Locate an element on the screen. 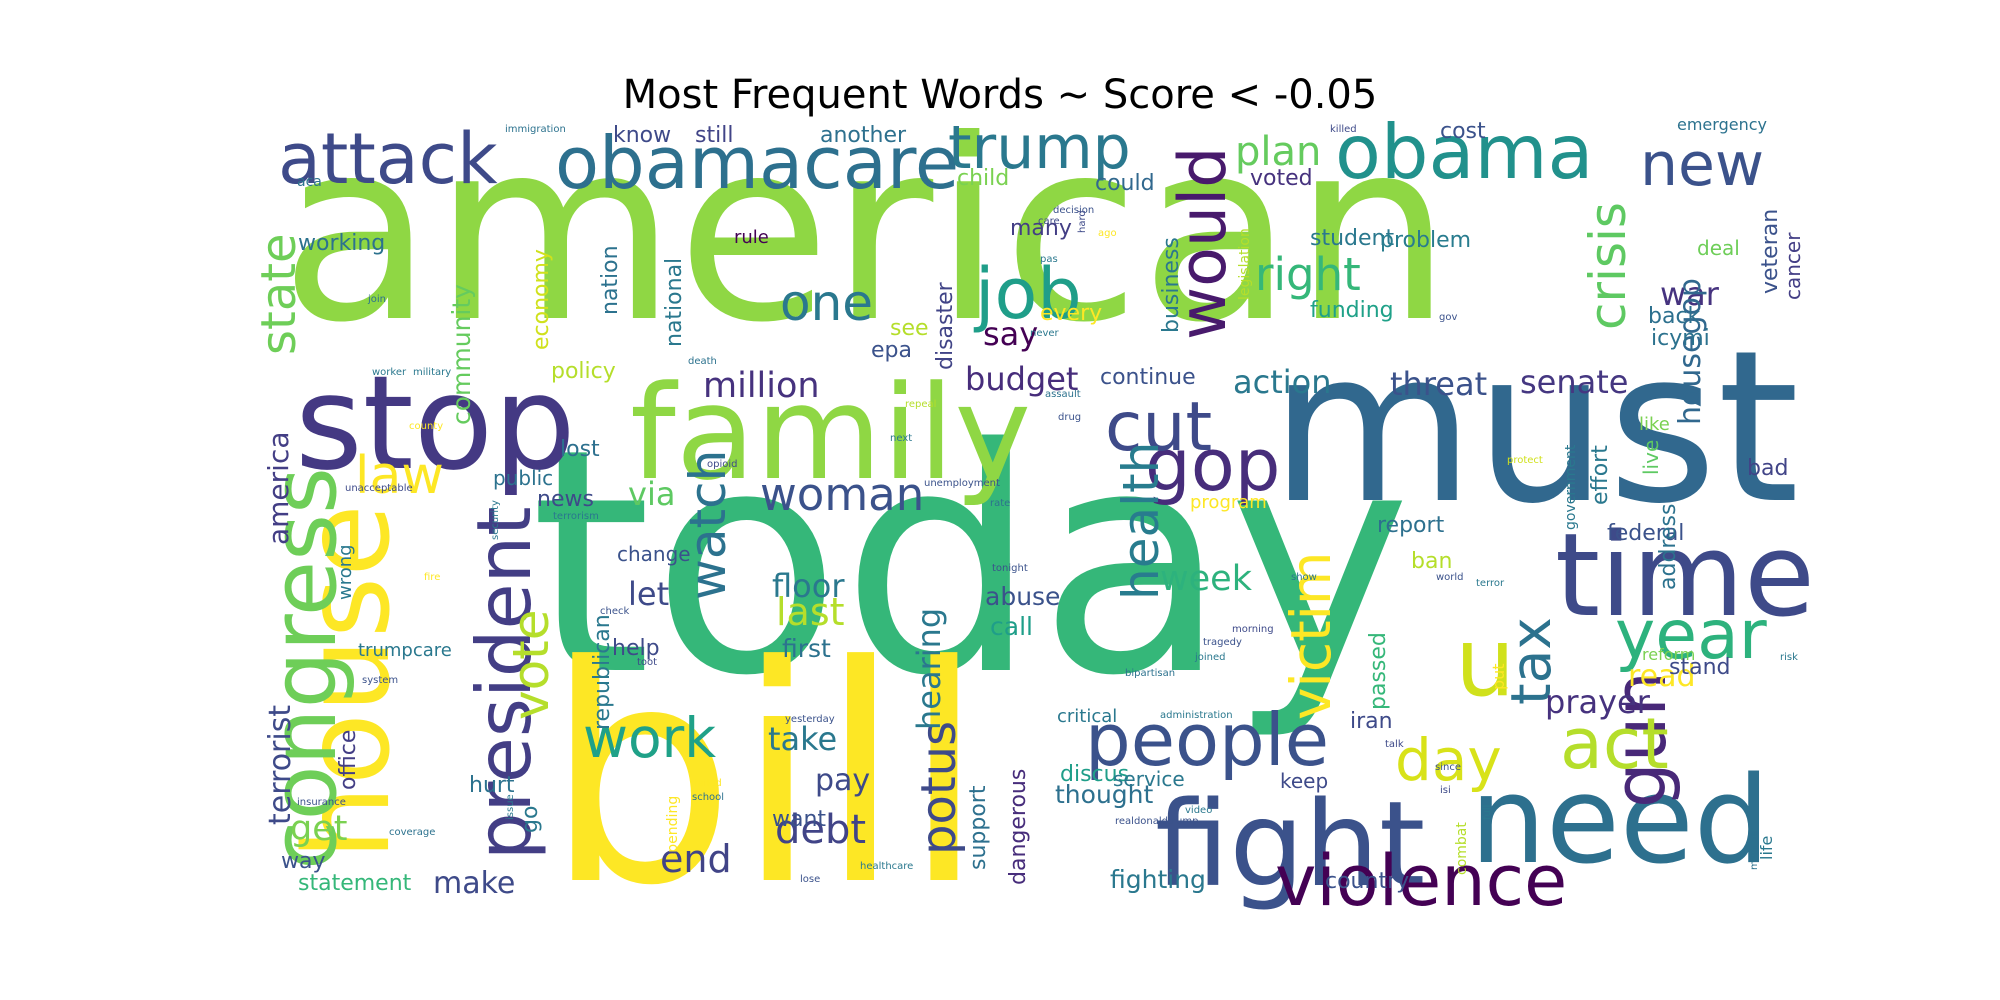  word-killed: killed is located at coordinates (1343, 129).